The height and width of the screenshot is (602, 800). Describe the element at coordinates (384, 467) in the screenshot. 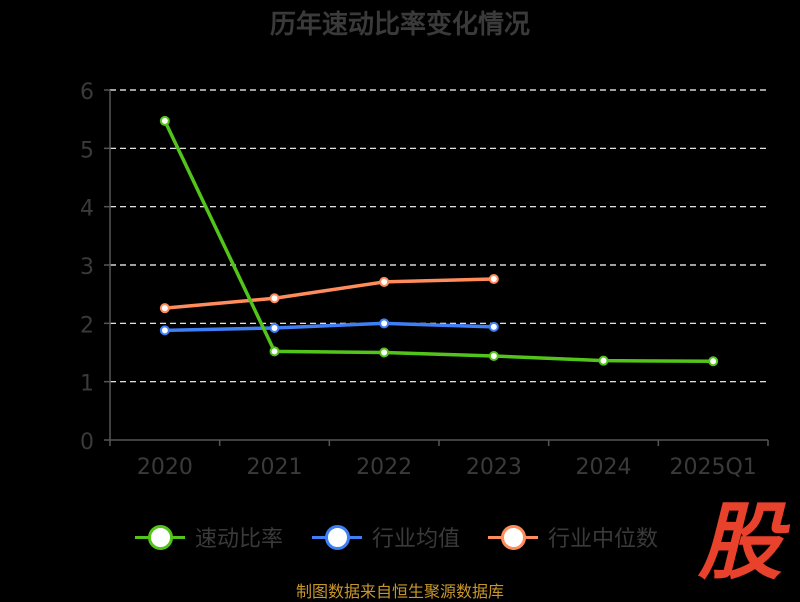

I see `x-tick-label: 2022` at that location.